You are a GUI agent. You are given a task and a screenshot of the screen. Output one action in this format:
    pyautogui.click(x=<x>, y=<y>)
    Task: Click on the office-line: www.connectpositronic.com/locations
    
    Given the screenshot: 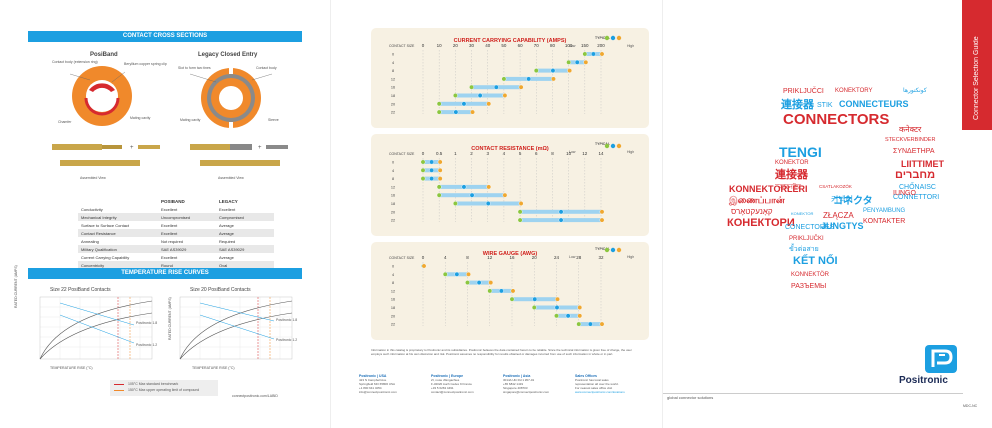 What is the action you would take?
    pyautogui.click(x=600, y=392)
    